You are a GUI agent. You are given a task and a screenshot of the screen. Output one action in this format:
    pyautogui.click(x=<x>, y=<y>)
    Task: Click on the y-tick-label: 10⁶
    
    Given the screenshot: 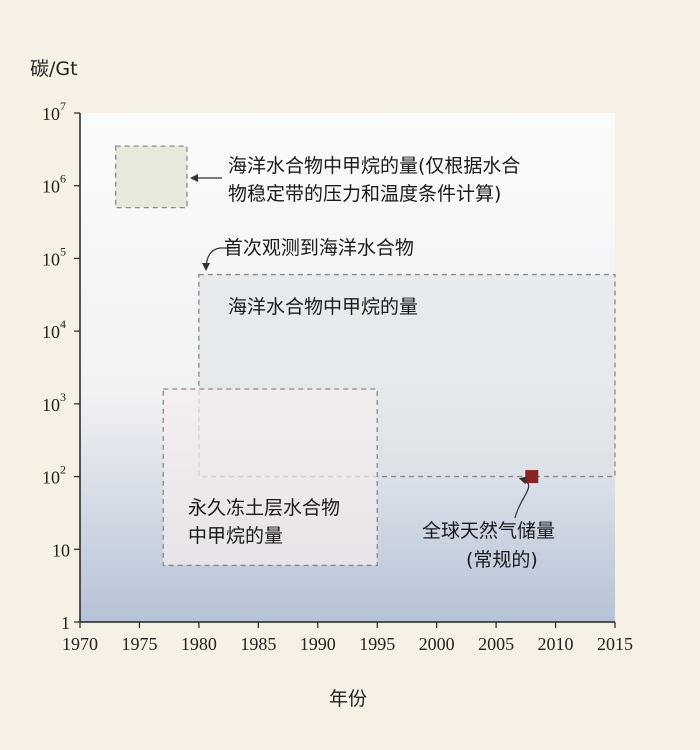 What is the action you would take?
    pyautogui.click(x=54, y=184)
    